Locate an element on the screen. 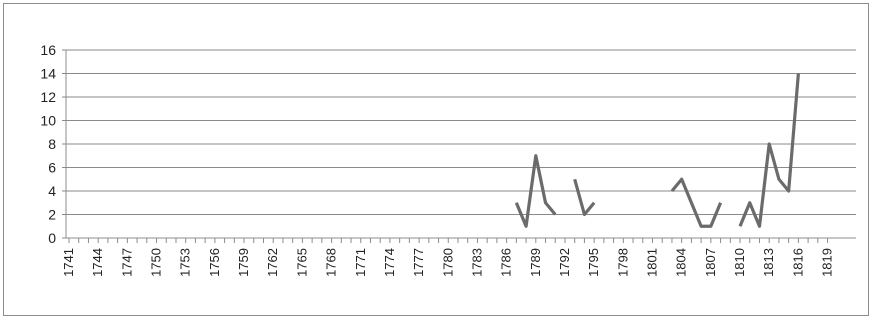 The image size is (874, 320). x-tick-label: 1795 is located at coordinates (593, 262).